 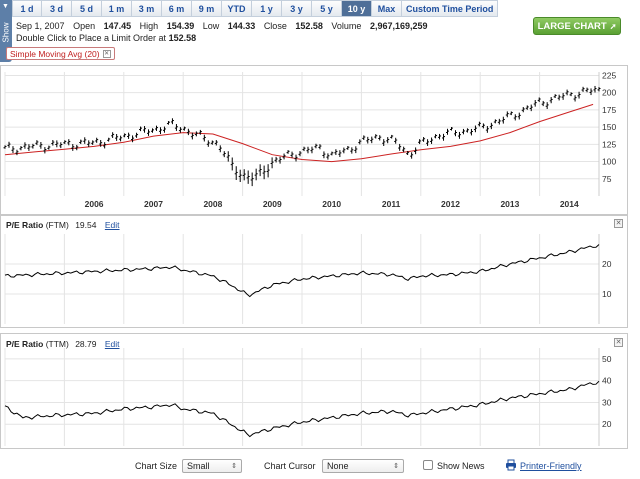 I want to click on range-button-9-m: 9 m, so click(x=207, y=8).